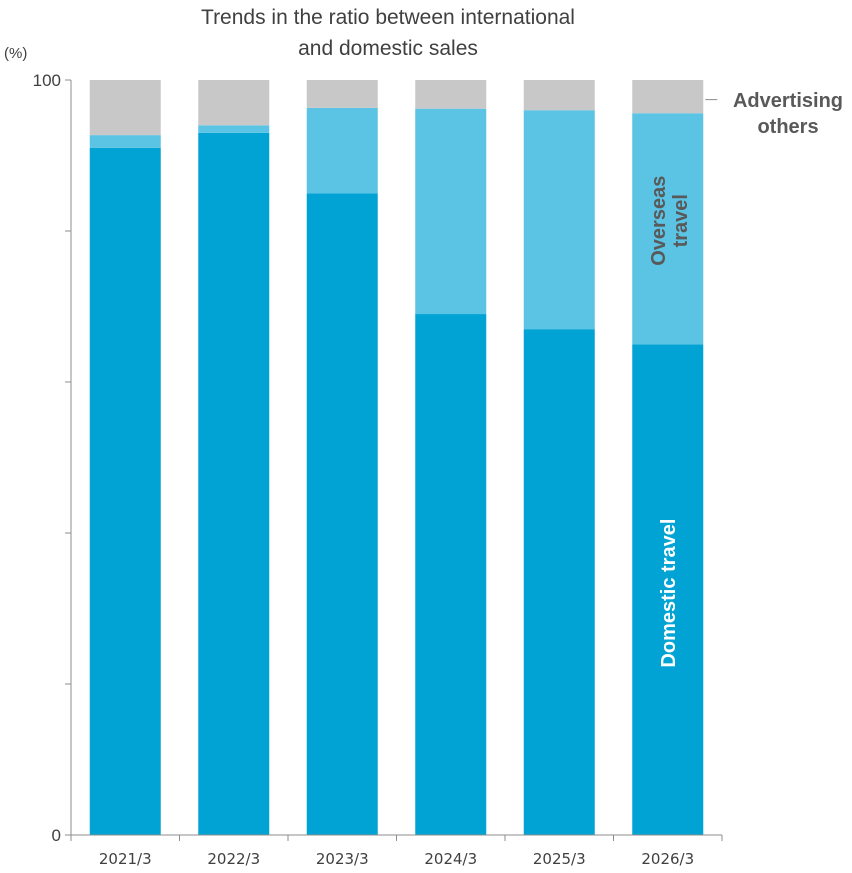 This screenshot has width=852, height=873. I want to click on advertising-others-label-line-1: Advertising, so click(788, 101).